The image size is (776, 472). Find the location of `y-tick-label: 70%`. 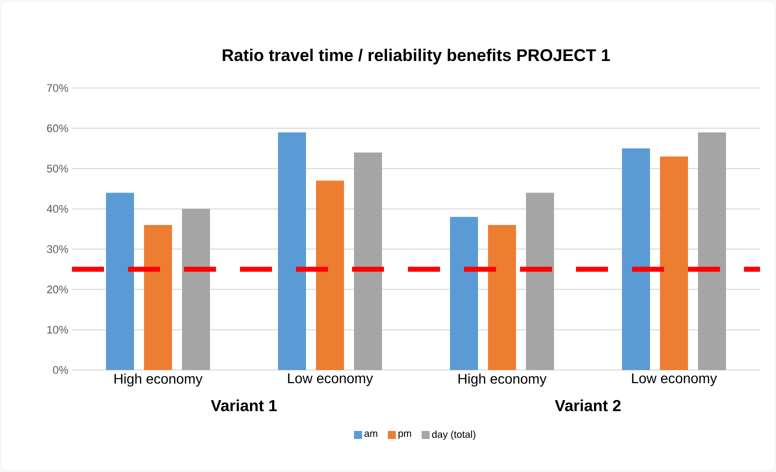

y-tick-label: 70% is located at coordinates (57, 88).